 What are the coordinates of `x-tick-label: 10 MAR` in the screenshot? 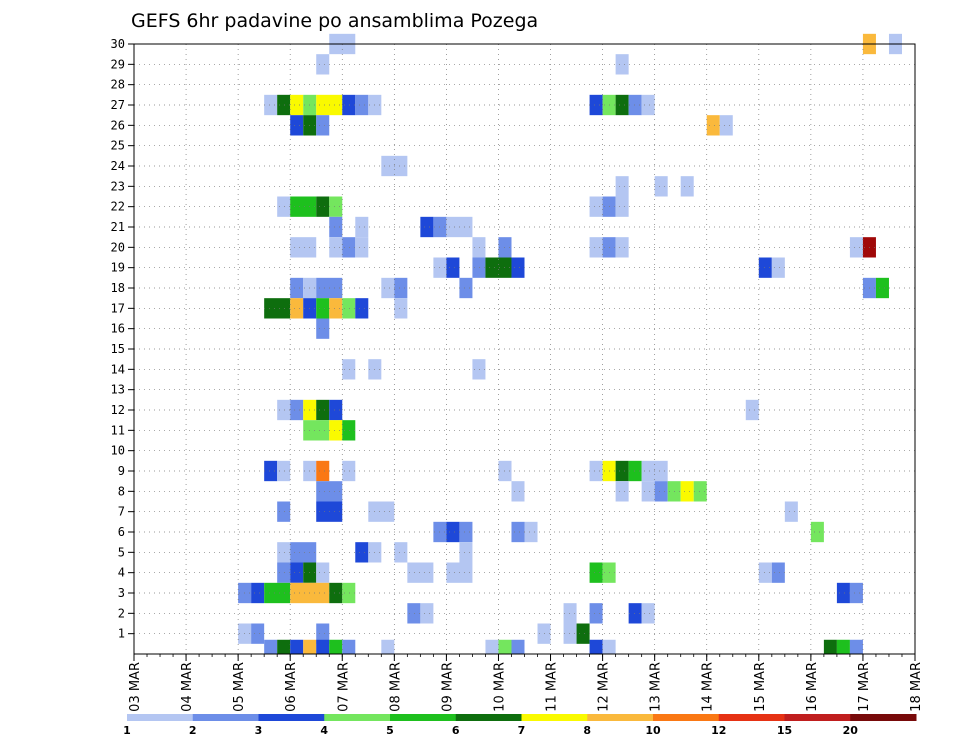 It's located at (500, 687).